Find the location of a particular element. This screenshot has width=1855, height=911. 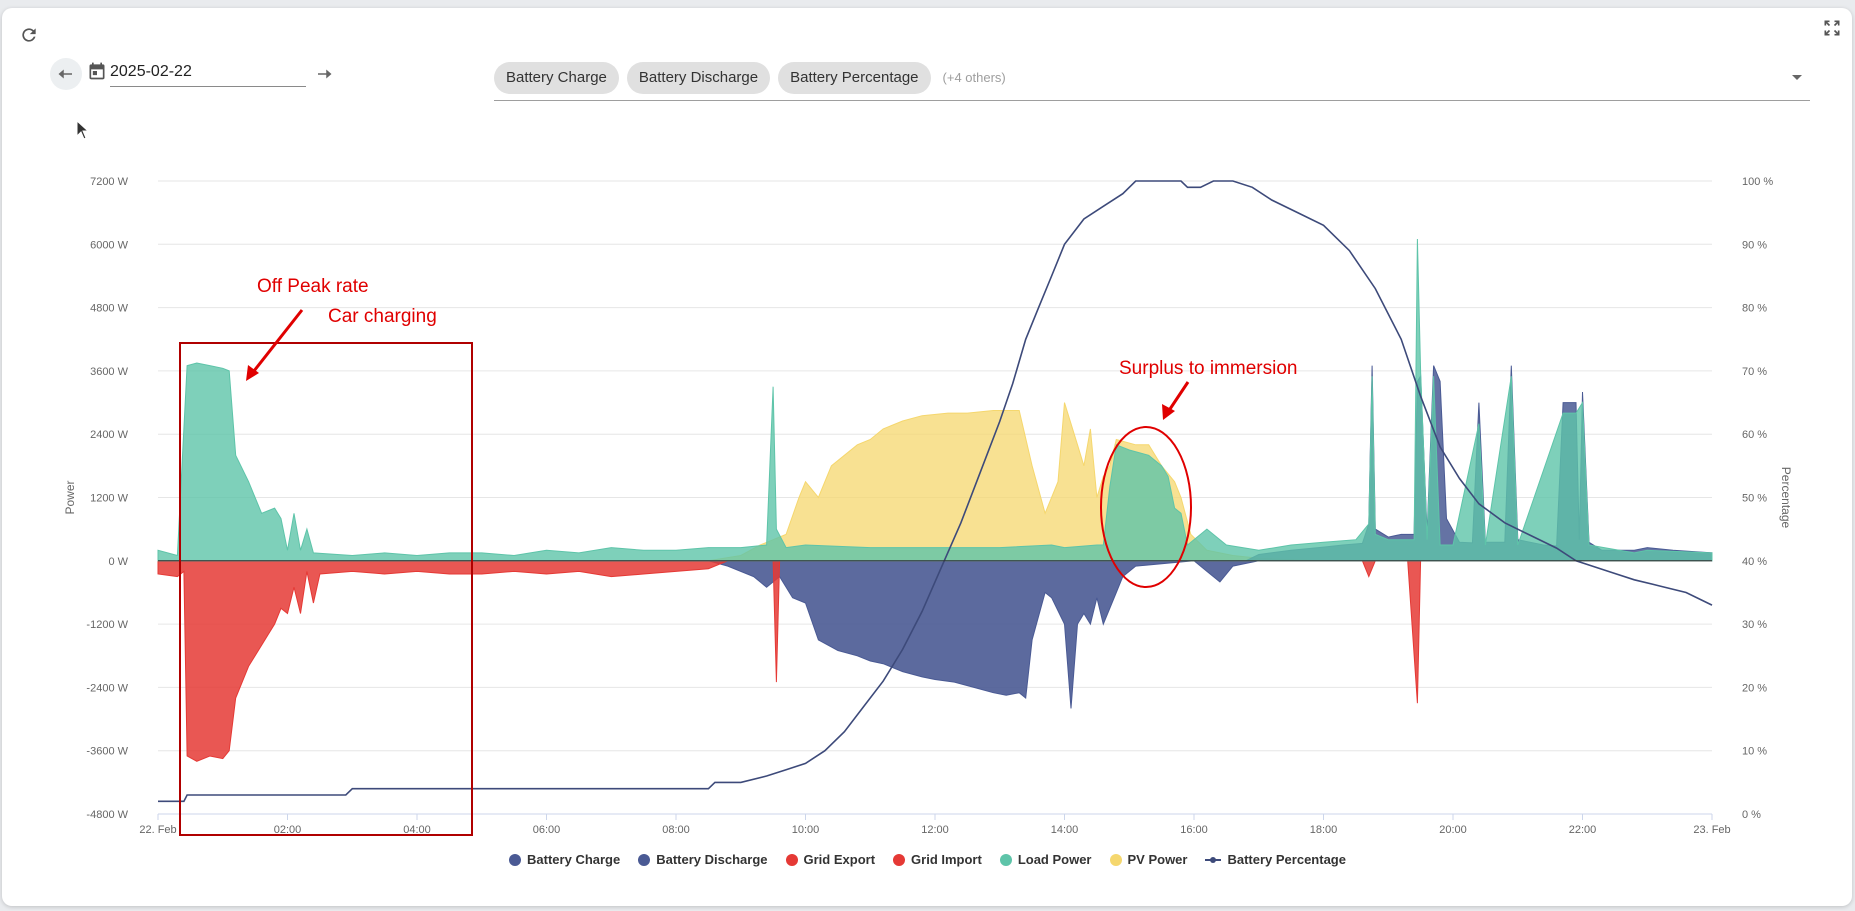

annotation-off-peak: Off Peak rate is located at coordinates (313, 286).